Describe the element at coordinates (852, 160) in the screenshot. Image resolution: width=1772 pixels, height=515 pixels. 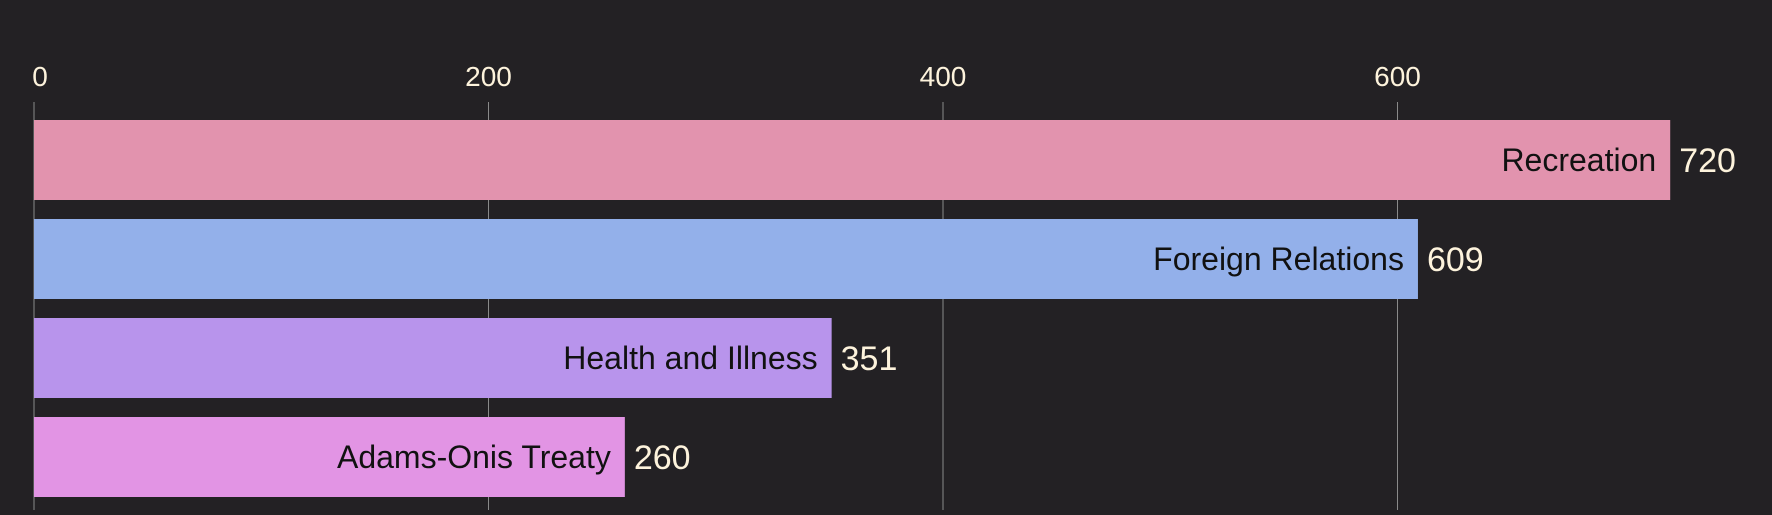
I see `bar-recreation` at that location.